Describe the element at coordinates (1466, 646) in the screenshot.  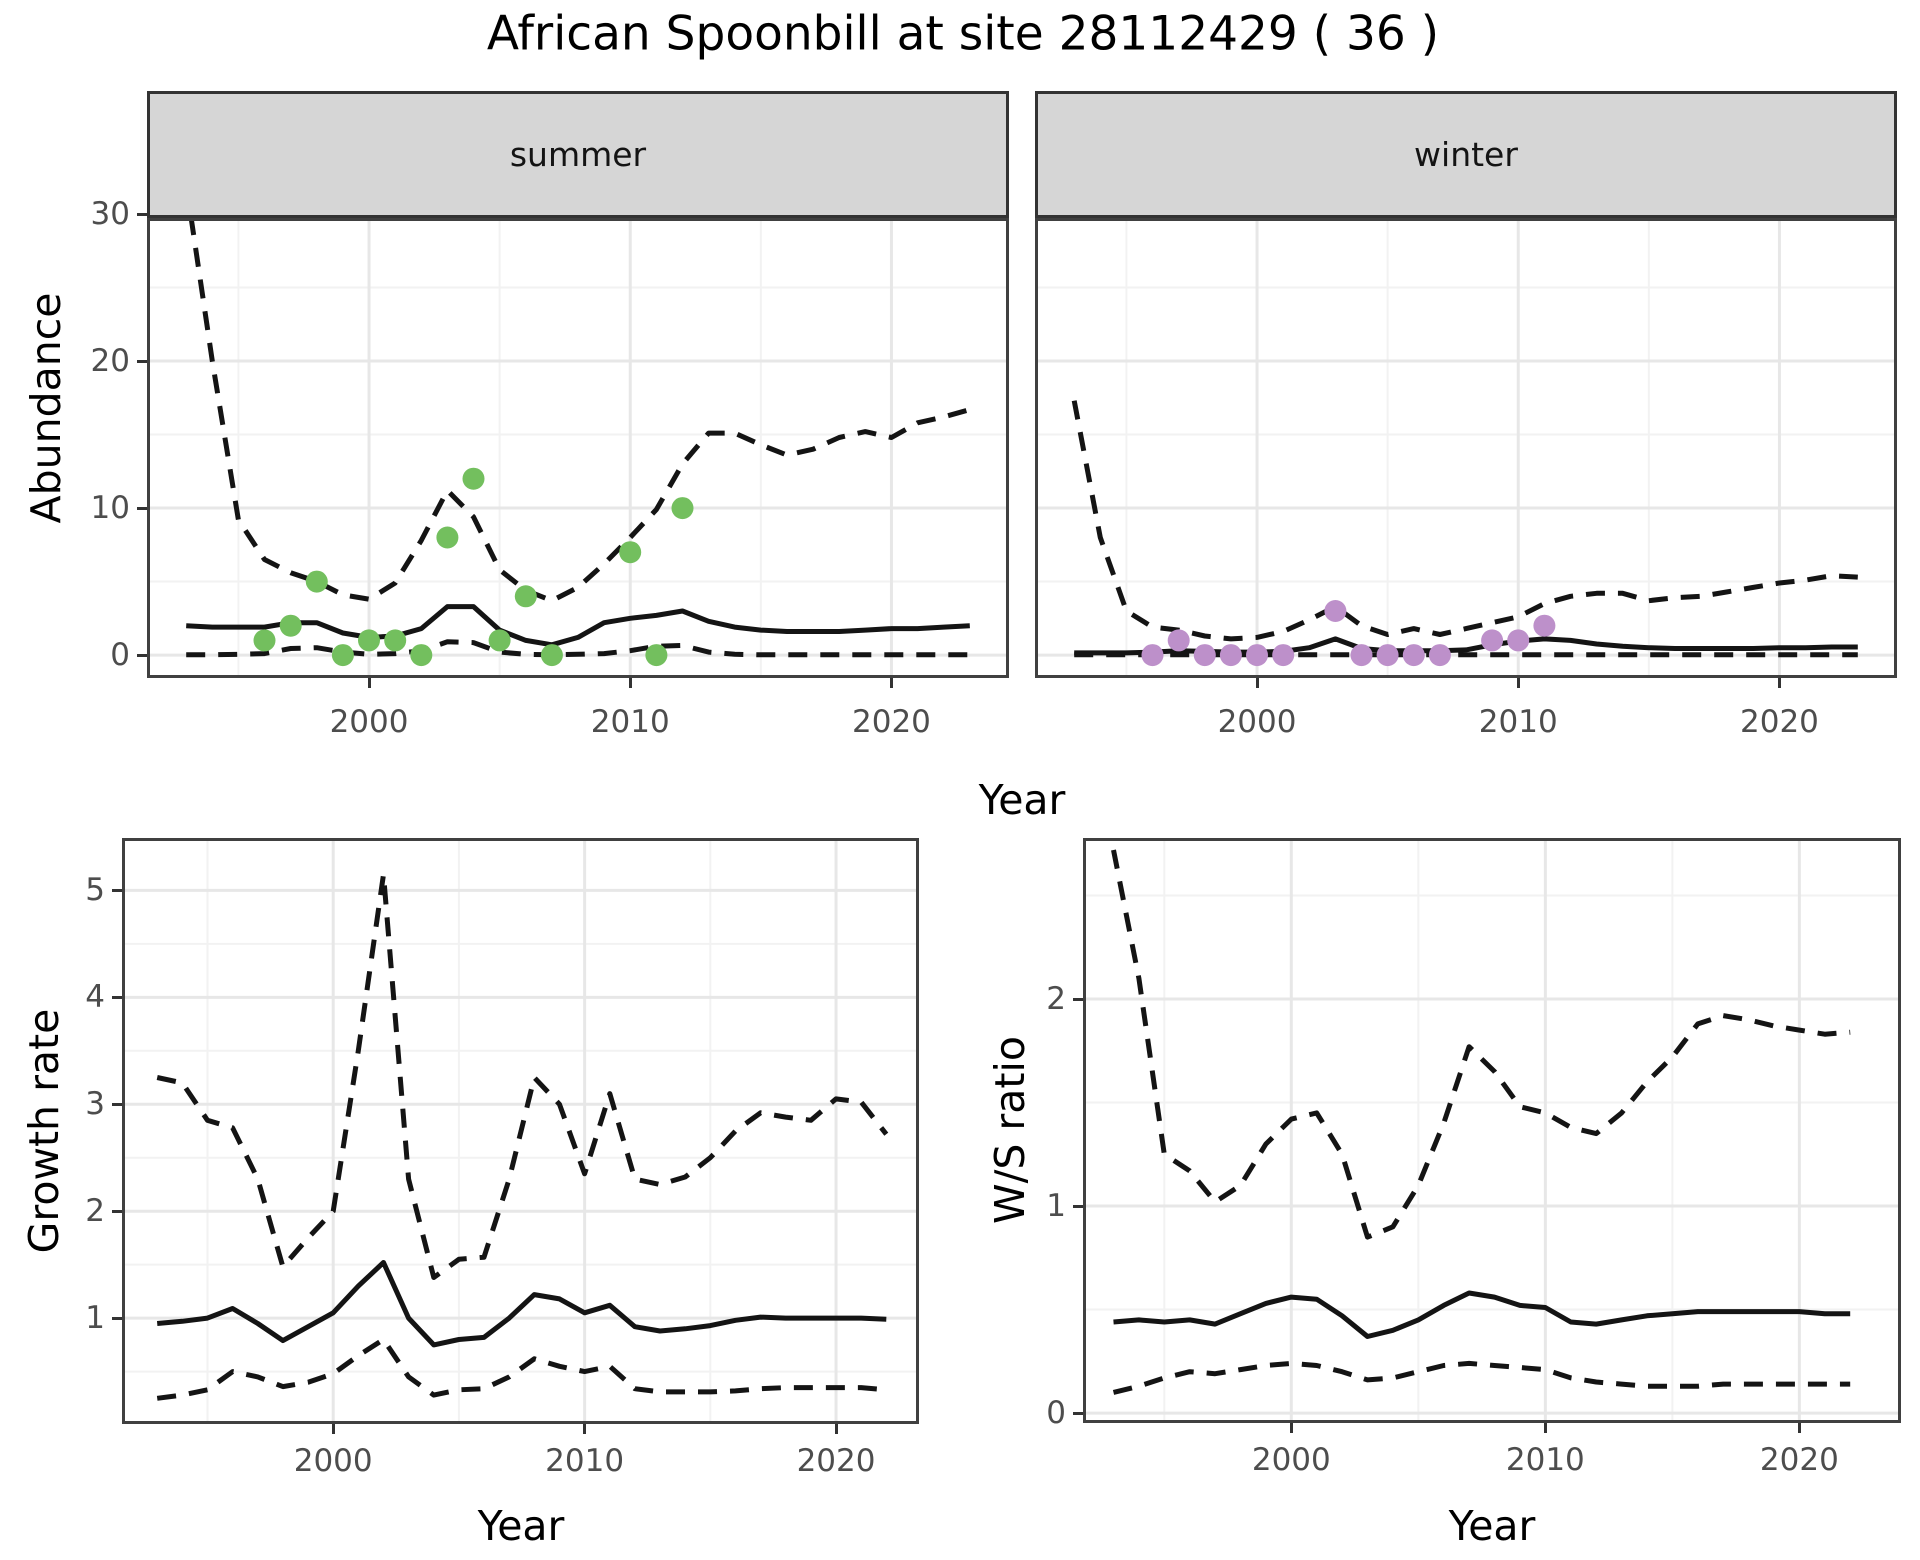
I see `abundance_winter-median-line` at that location.